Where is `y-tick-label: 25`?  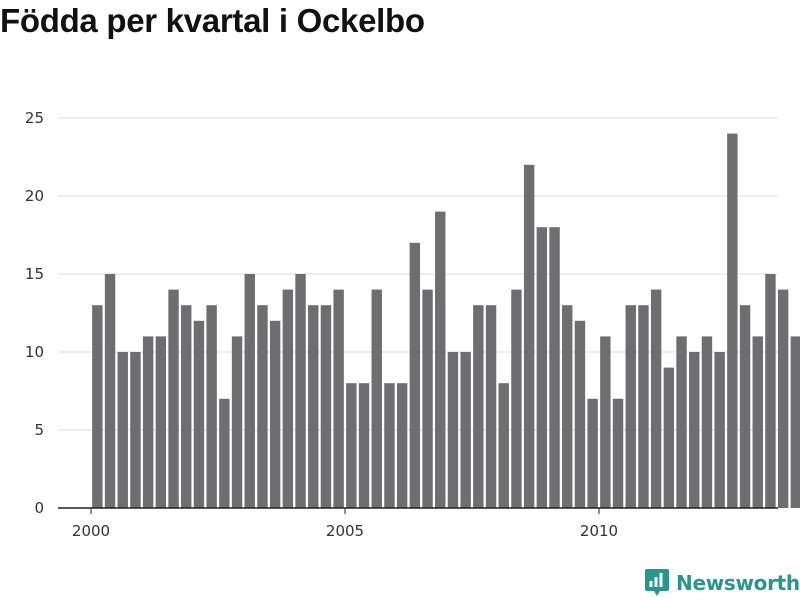
y-tick-label: 25 is located at coordinates (34, 118).